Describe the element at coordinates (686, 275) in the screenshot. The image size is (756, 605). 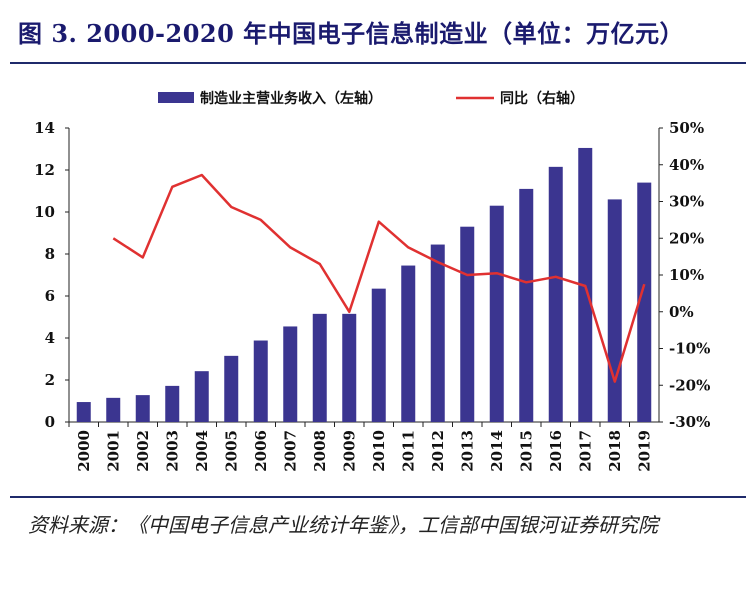
I see `right-tick-label: 10%` at that location.